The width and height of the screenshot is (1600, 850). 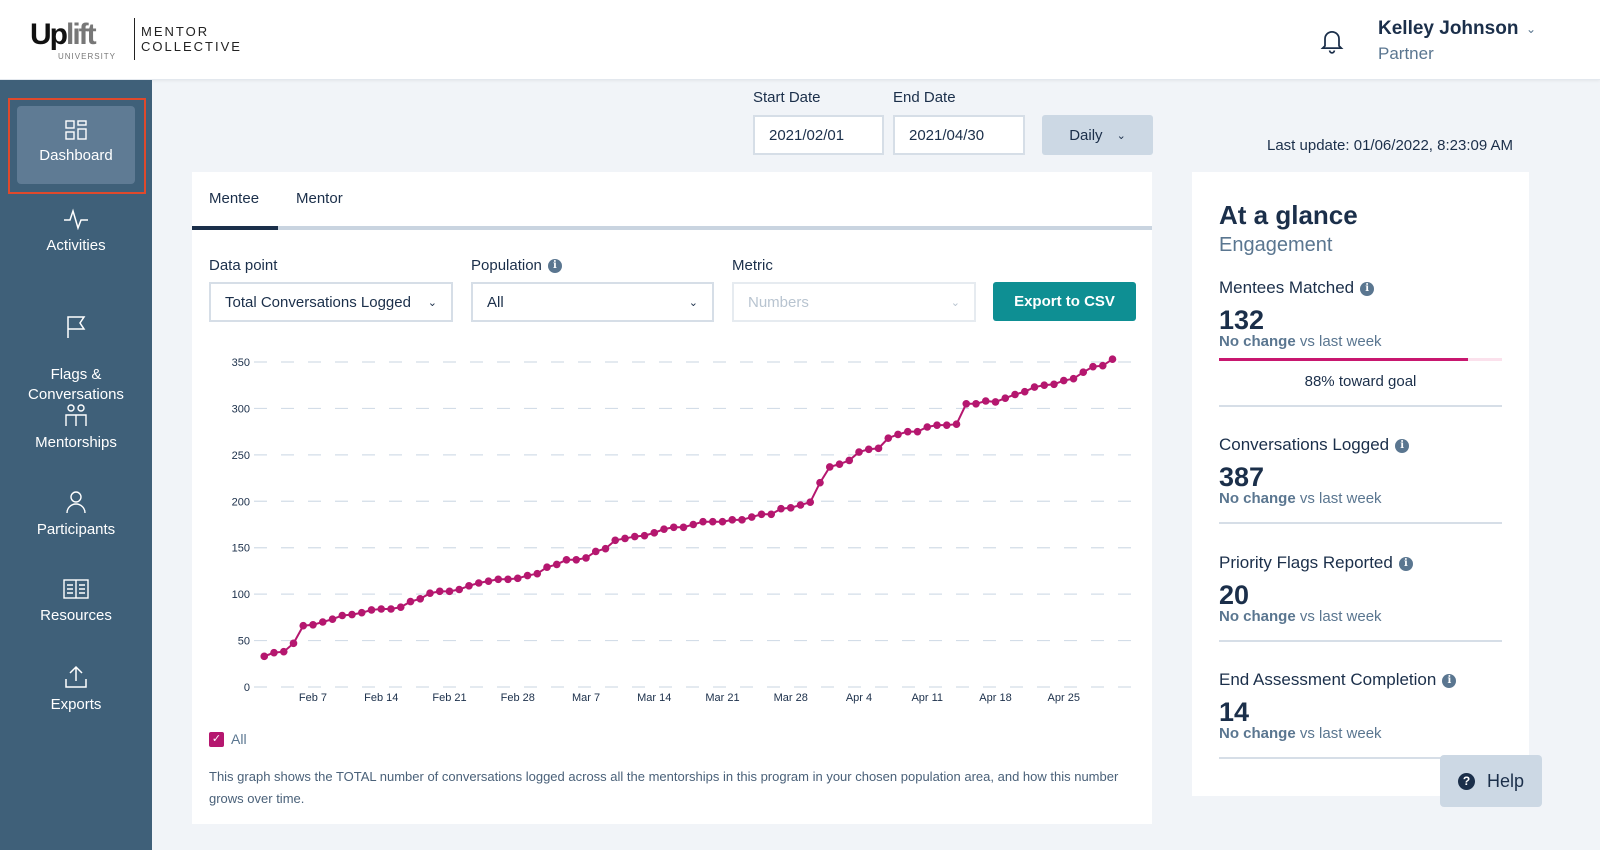 What do you see at coordinates (1406, 53) in the screenshot?
I see `user-role: Partner` at bounding box center [1406, 53].